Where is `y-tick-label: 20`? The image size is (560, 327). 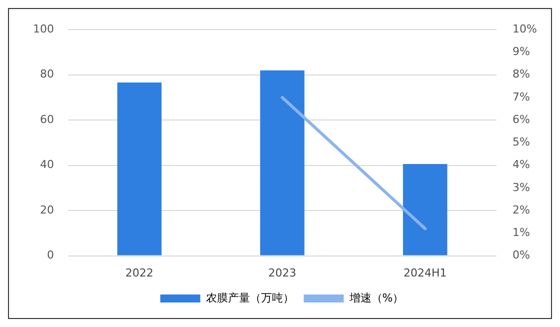 y-tick-label: 20 is located at coordinates (47, 209).